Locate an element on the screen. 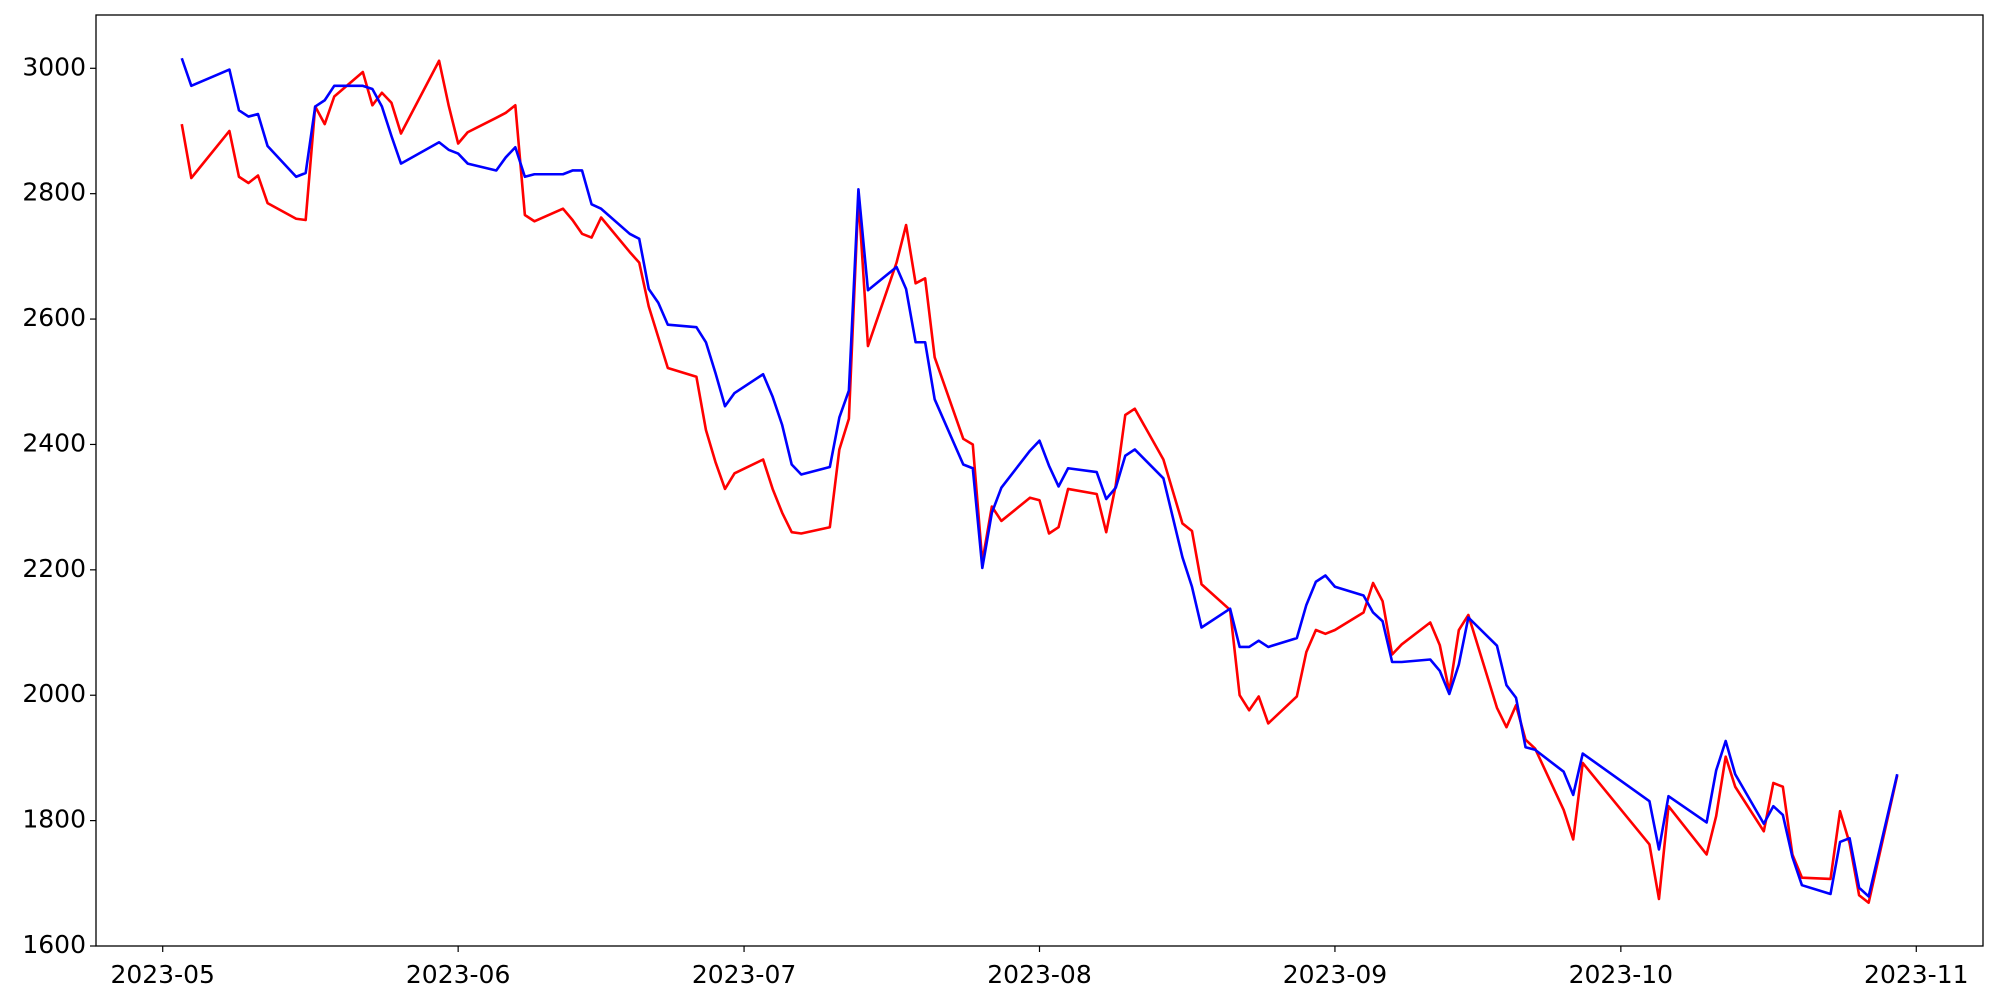 This screenshot has width=2000, height=1000. x-tick-label: 2023-10 is located at coordinates (1621, 974).